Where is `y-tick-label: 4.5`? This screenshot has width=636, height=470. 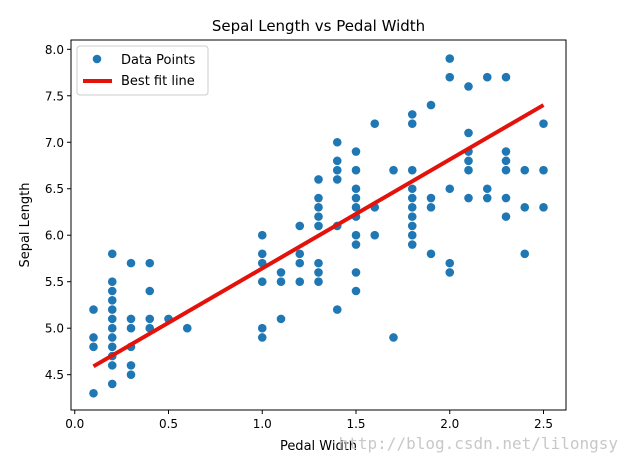 y-tick-label: 4.5 is located at coordinates (54, 375).